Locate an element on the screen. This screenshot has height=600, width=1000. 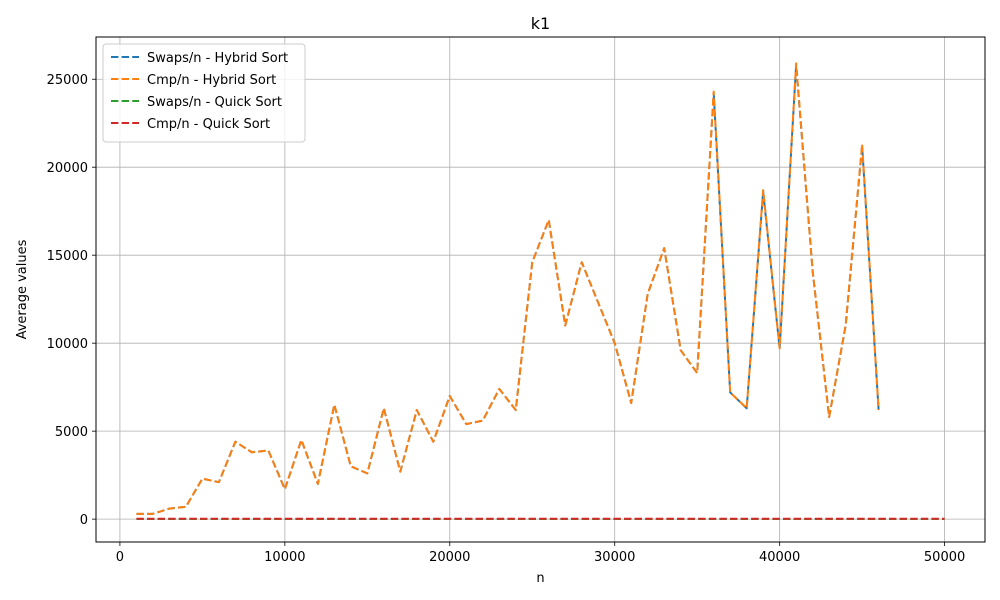
y-tick-label: 10000 is located at coordinates (67, 344).